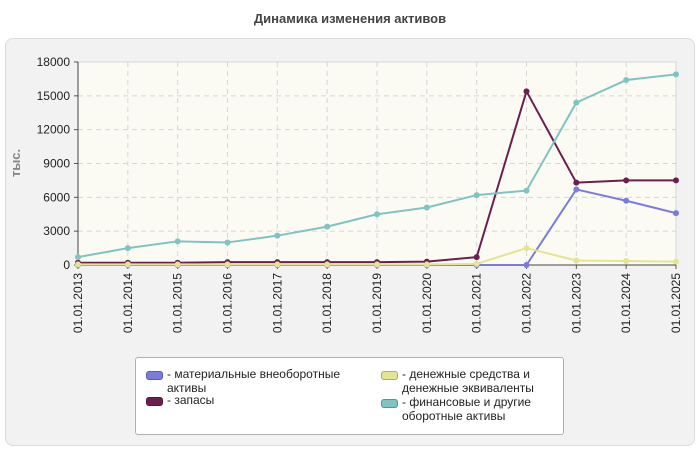  What do you see at coordinates (54, 62) in the screenshot?
I see `y-tick-label: 18000` at bounding box center [54, 62].